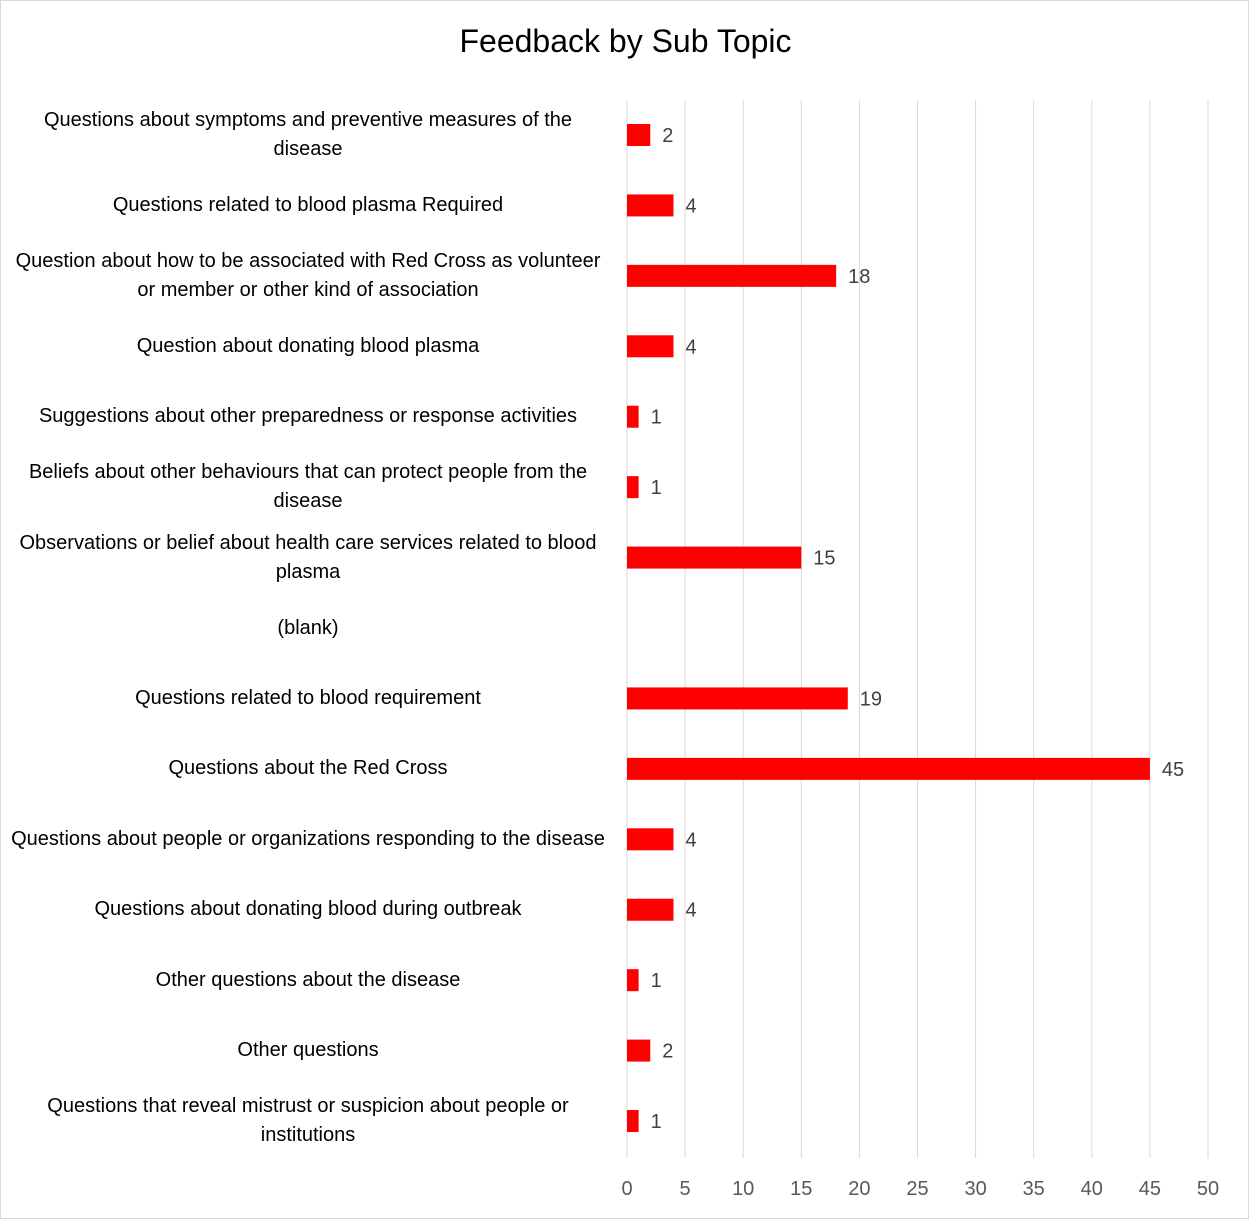 This screenshot has width=1249, height=1220. Describe the element at coordinates (801, 1189) in the screenshot. I see `x-tick-label: 15` at that location.